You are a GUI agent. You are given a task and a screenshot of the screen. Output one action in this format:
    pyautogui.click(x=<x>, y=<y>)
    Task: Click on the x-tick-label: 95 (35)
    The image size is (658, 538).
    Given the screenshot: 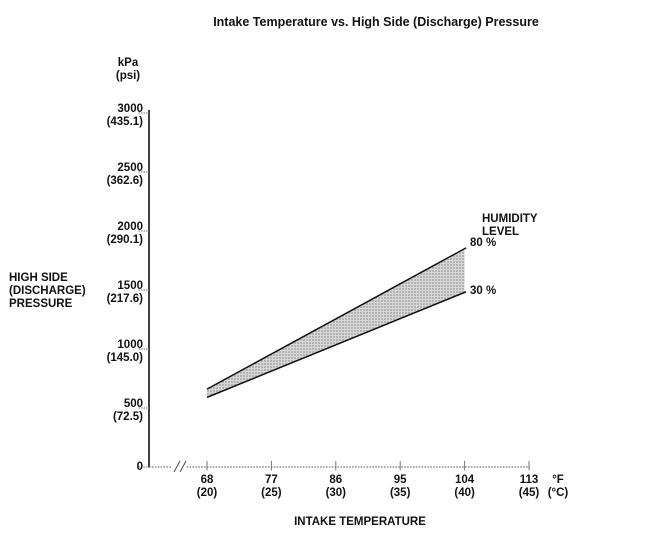 What is the action you would take?
    pyautogui.click(x=400, y=487)
    